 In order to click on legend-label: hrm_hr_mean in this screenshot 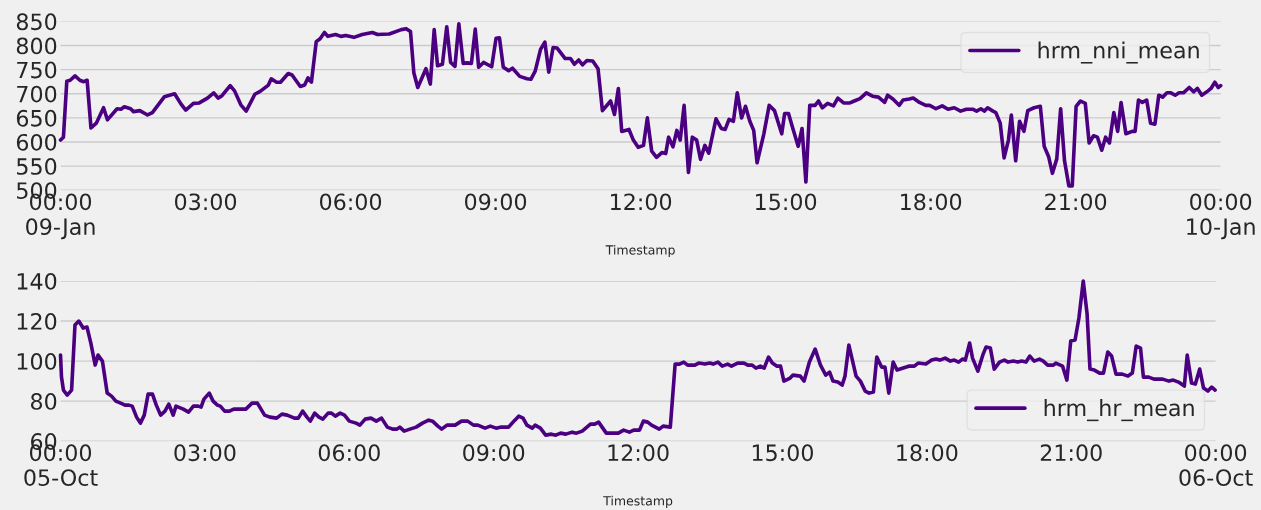, I will do `click(1119, 410)`.